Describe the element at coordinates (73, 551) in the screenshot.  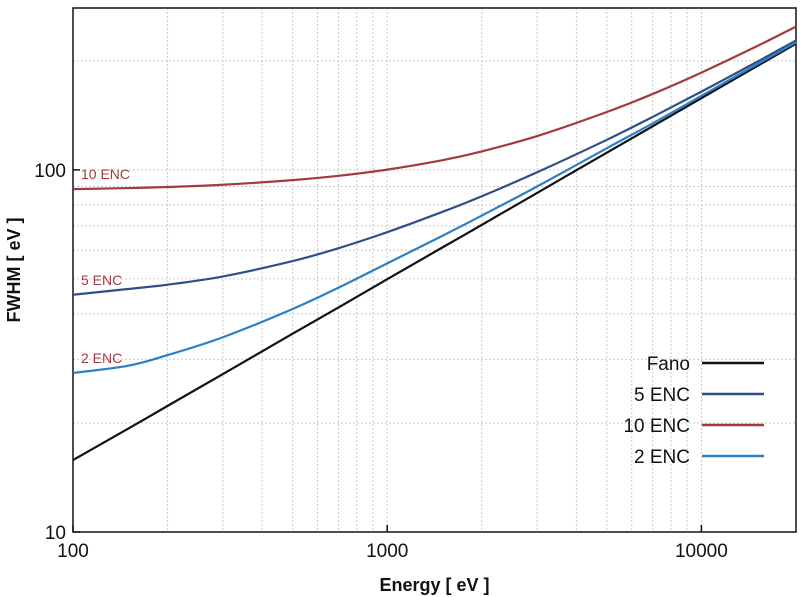
I see `x-tick-label: 100` at that location.